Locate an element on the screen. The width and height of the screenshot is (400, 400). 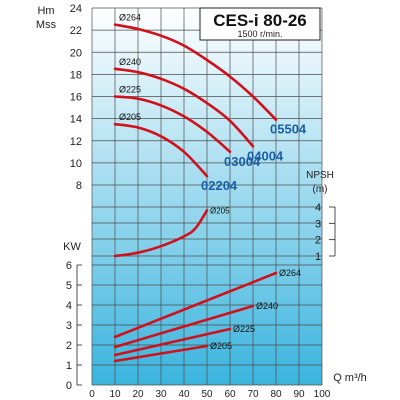
power-tick-1: 1 is located at coordinates (69, 366).